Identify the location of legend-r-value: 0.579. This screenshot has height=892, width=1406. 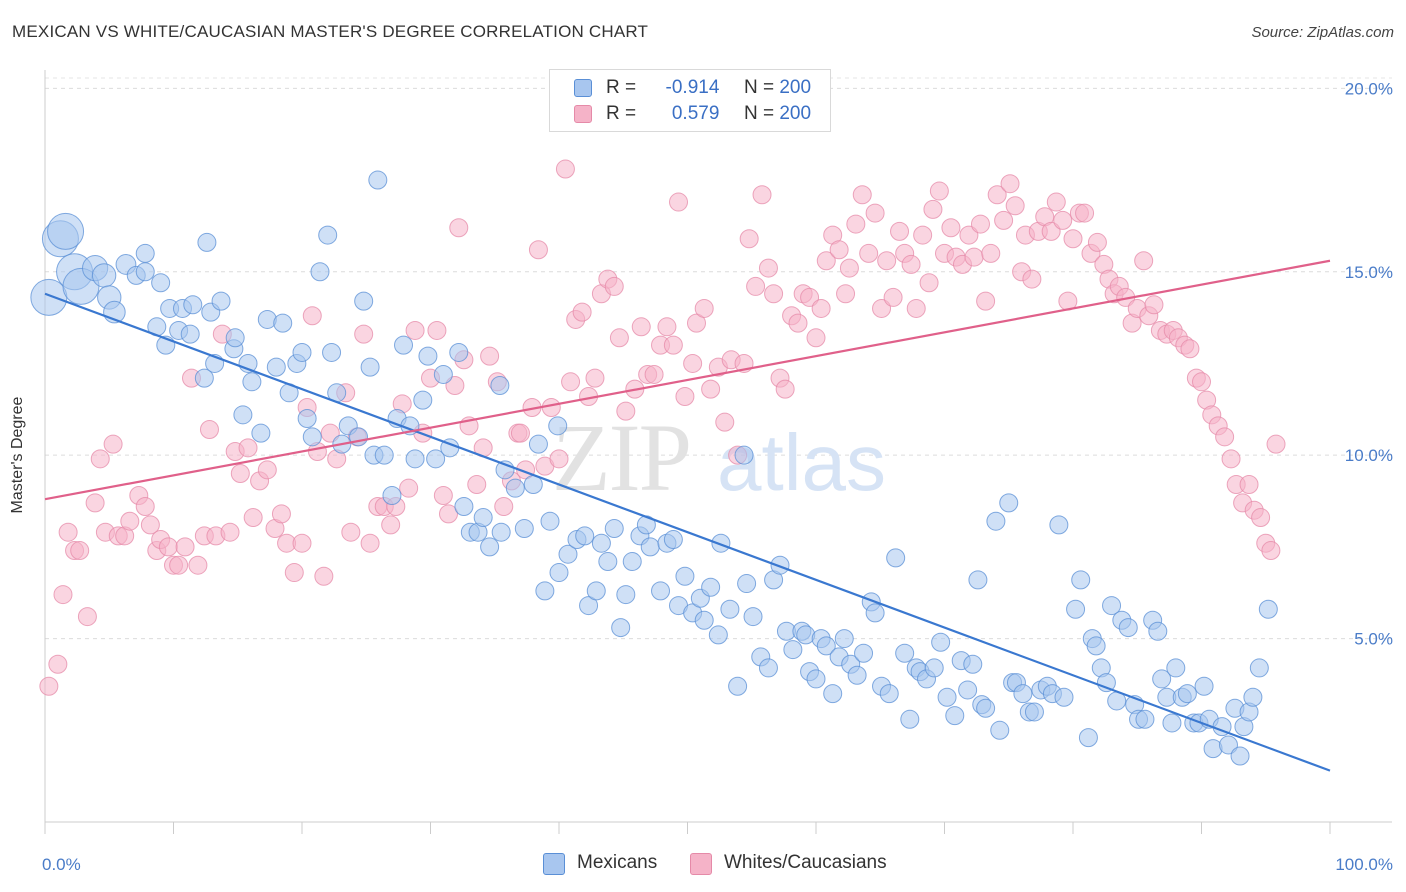
(695, 113).